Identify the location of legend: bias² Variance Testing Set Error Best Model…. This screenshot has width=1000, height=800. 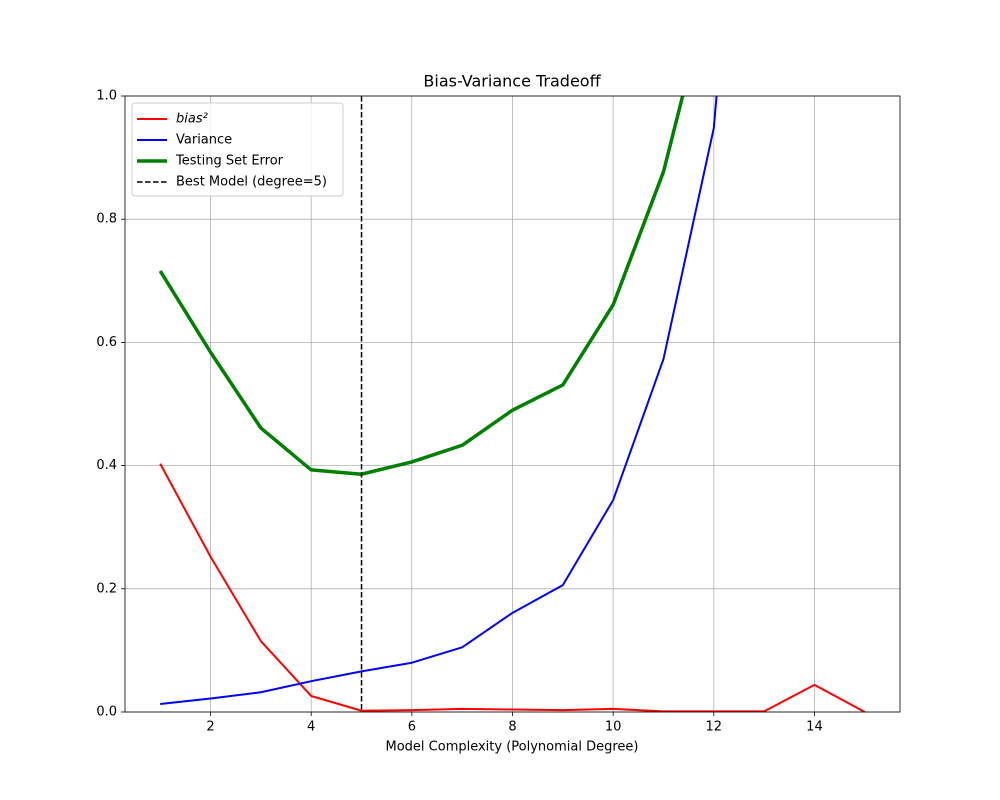
(237, 149).